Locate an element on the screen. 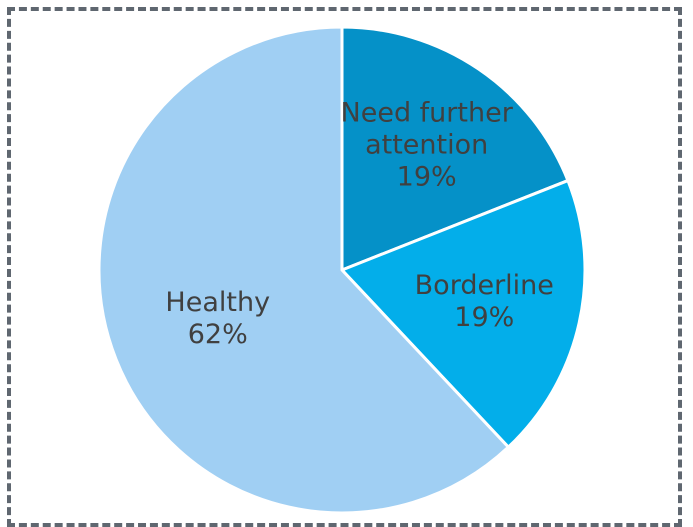 The image size is (693, 527). slice-label-healthy: Healthy 62% is located at coordinates (217, 318).